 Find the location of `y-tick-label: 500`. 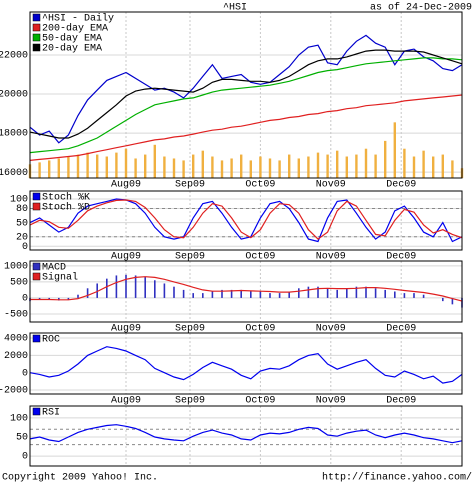

y-tick-label: 500 is located at coordinates (19, 283).